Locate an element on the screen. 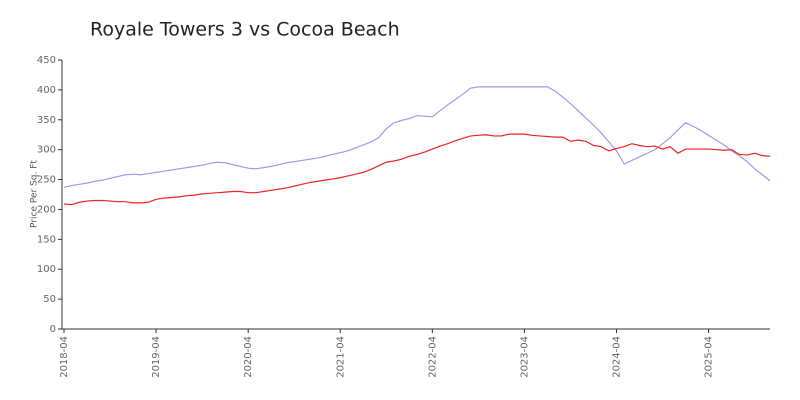 The height and width of the screenshot is (400, 800). x-tick-label: 2019-04 is located at coordinates (156, 357).